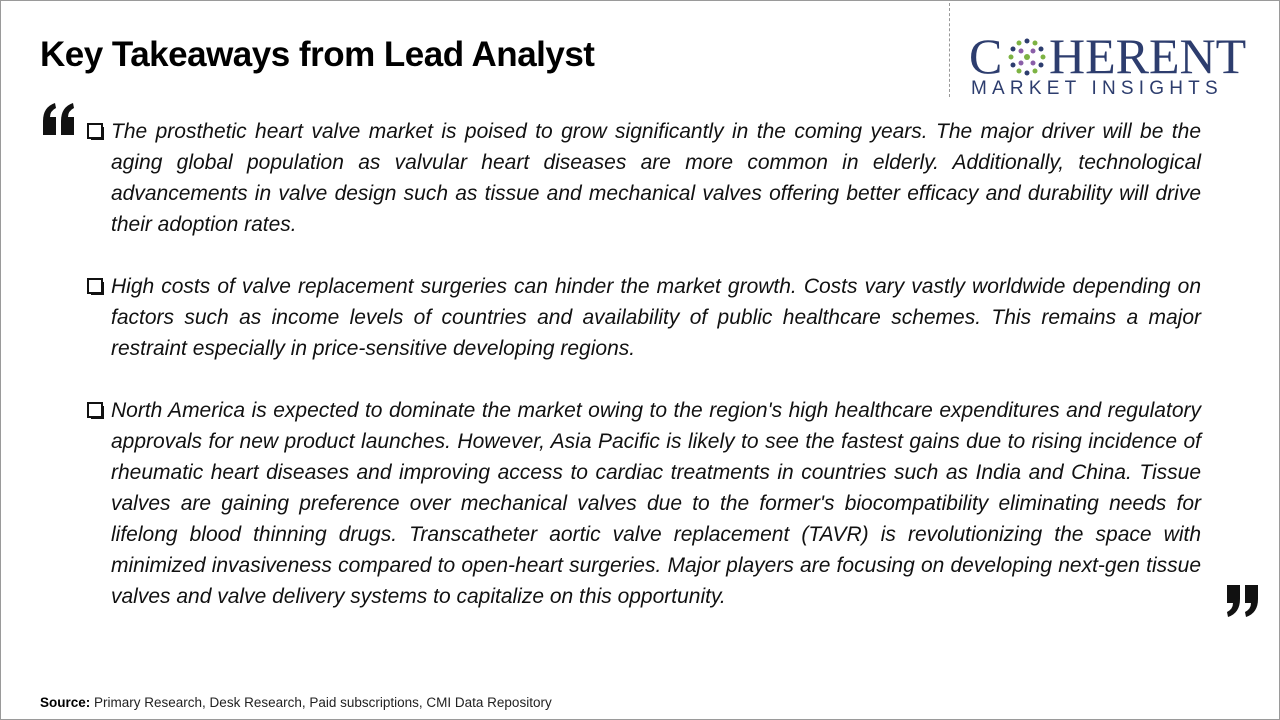  Describe the element at coordinates (1242, 601) in the screenshot. I see `quote-close-icon` at that location.